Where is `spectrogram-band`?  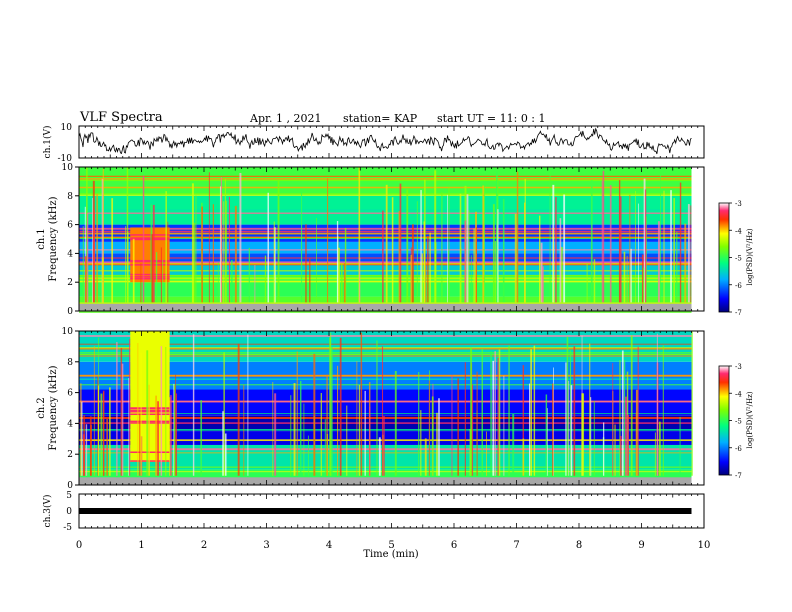 spectrogram-band is located at coordinates (385, 269).